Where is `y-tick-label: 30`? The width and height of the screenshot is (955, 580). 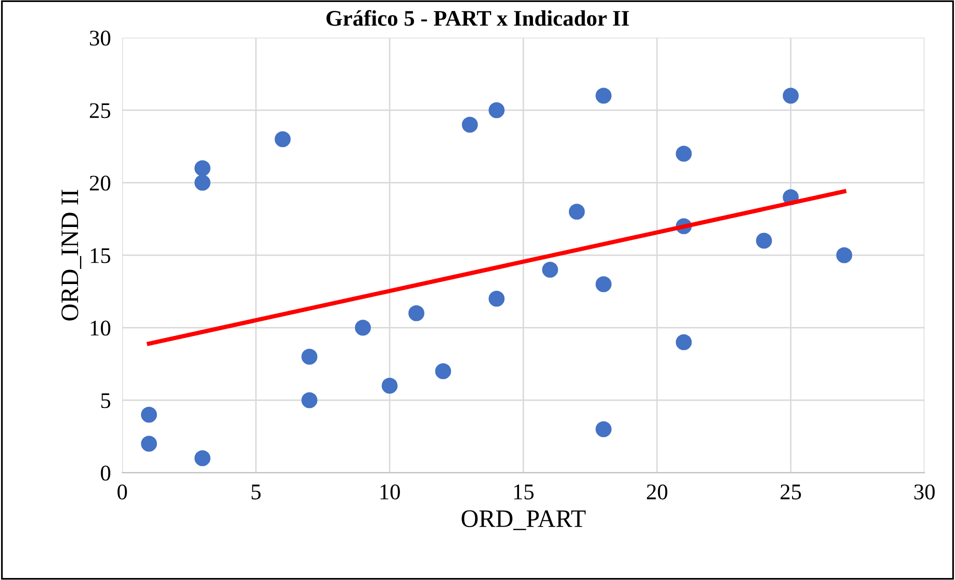
y-tick-label: 30 is located at coordinates (100, 38).